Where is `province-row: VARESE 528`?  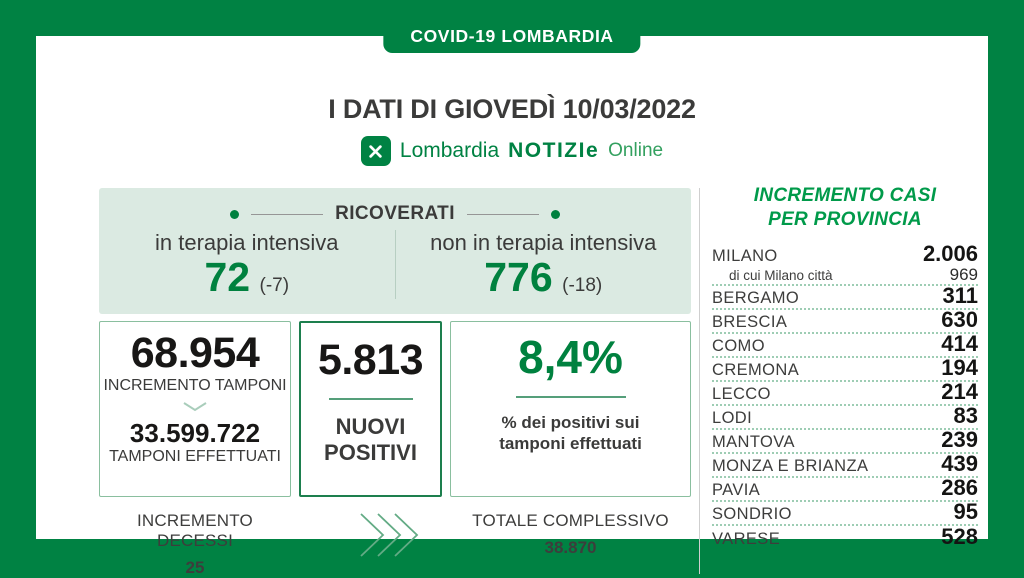
province-row: VARESE 528 is located at coordinates (845, 538).